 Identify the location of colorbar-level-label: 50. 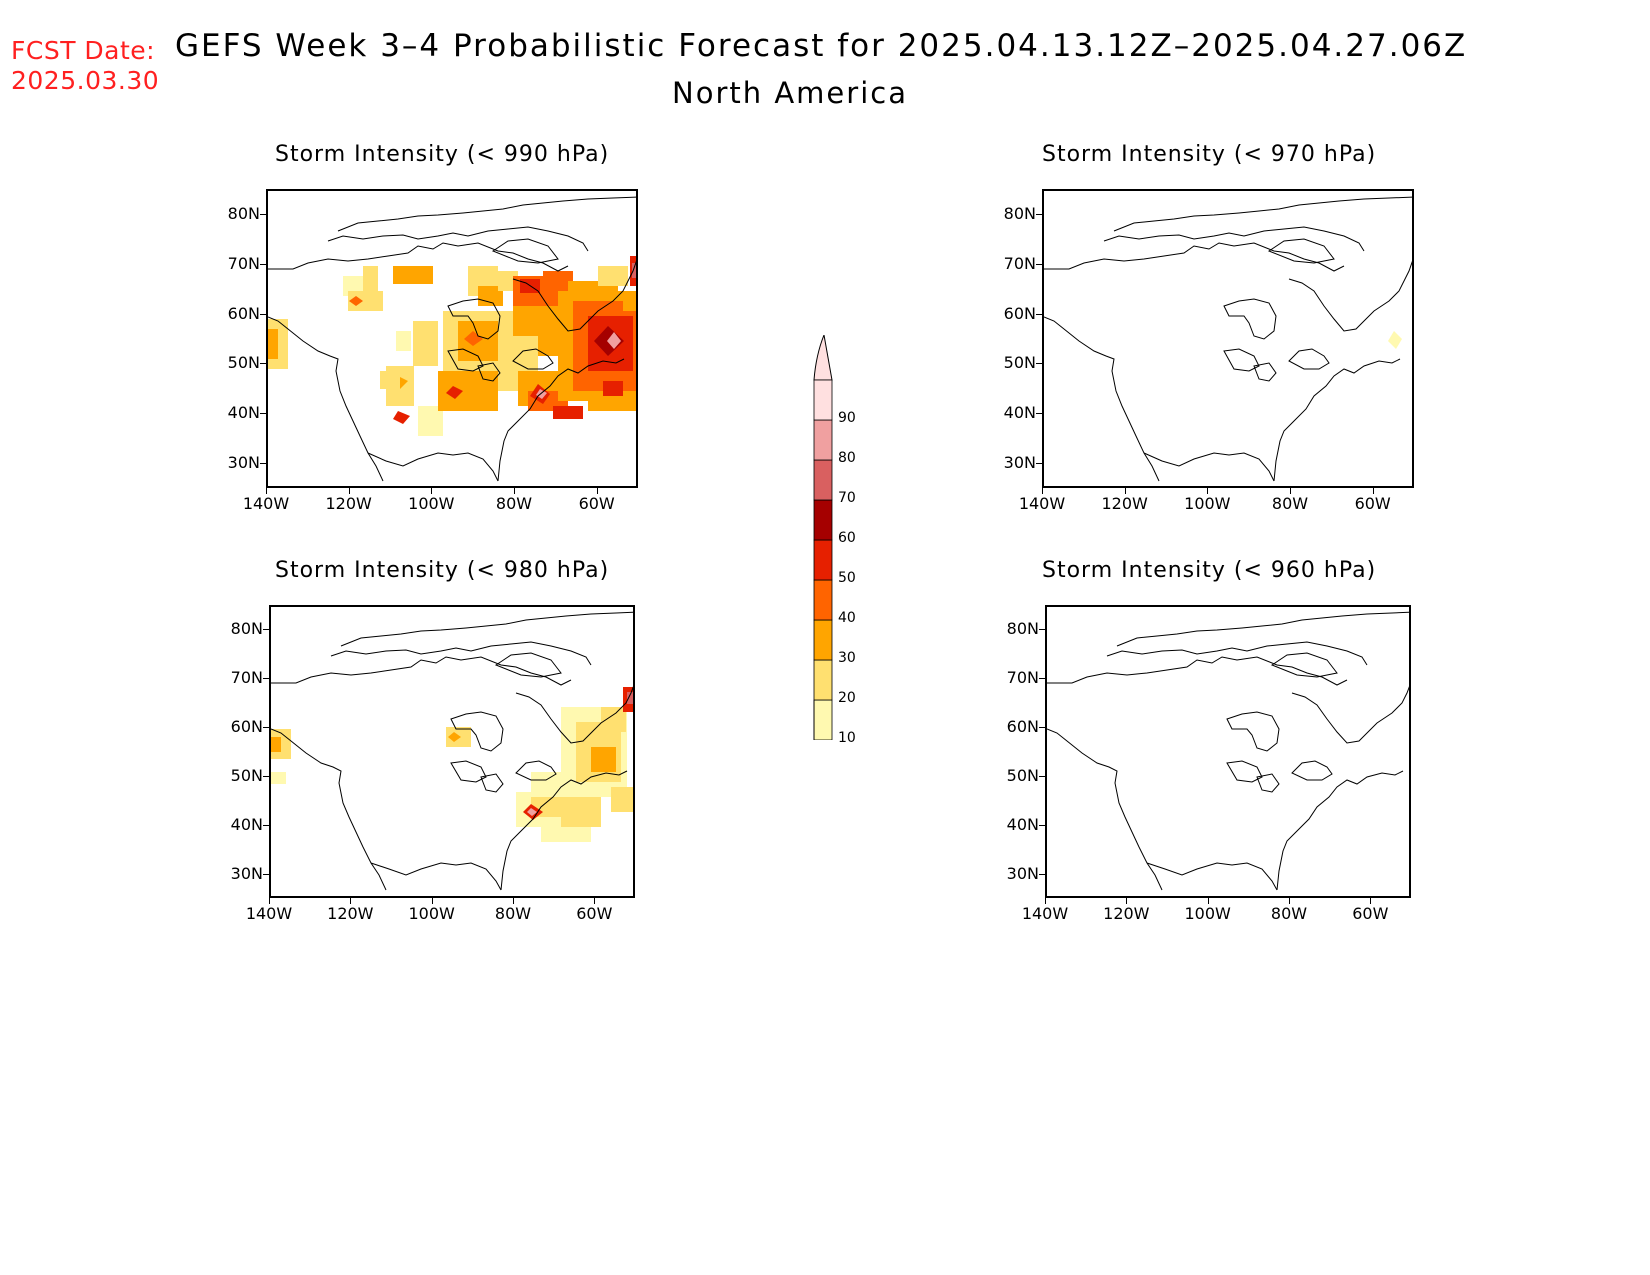
(847, 578).